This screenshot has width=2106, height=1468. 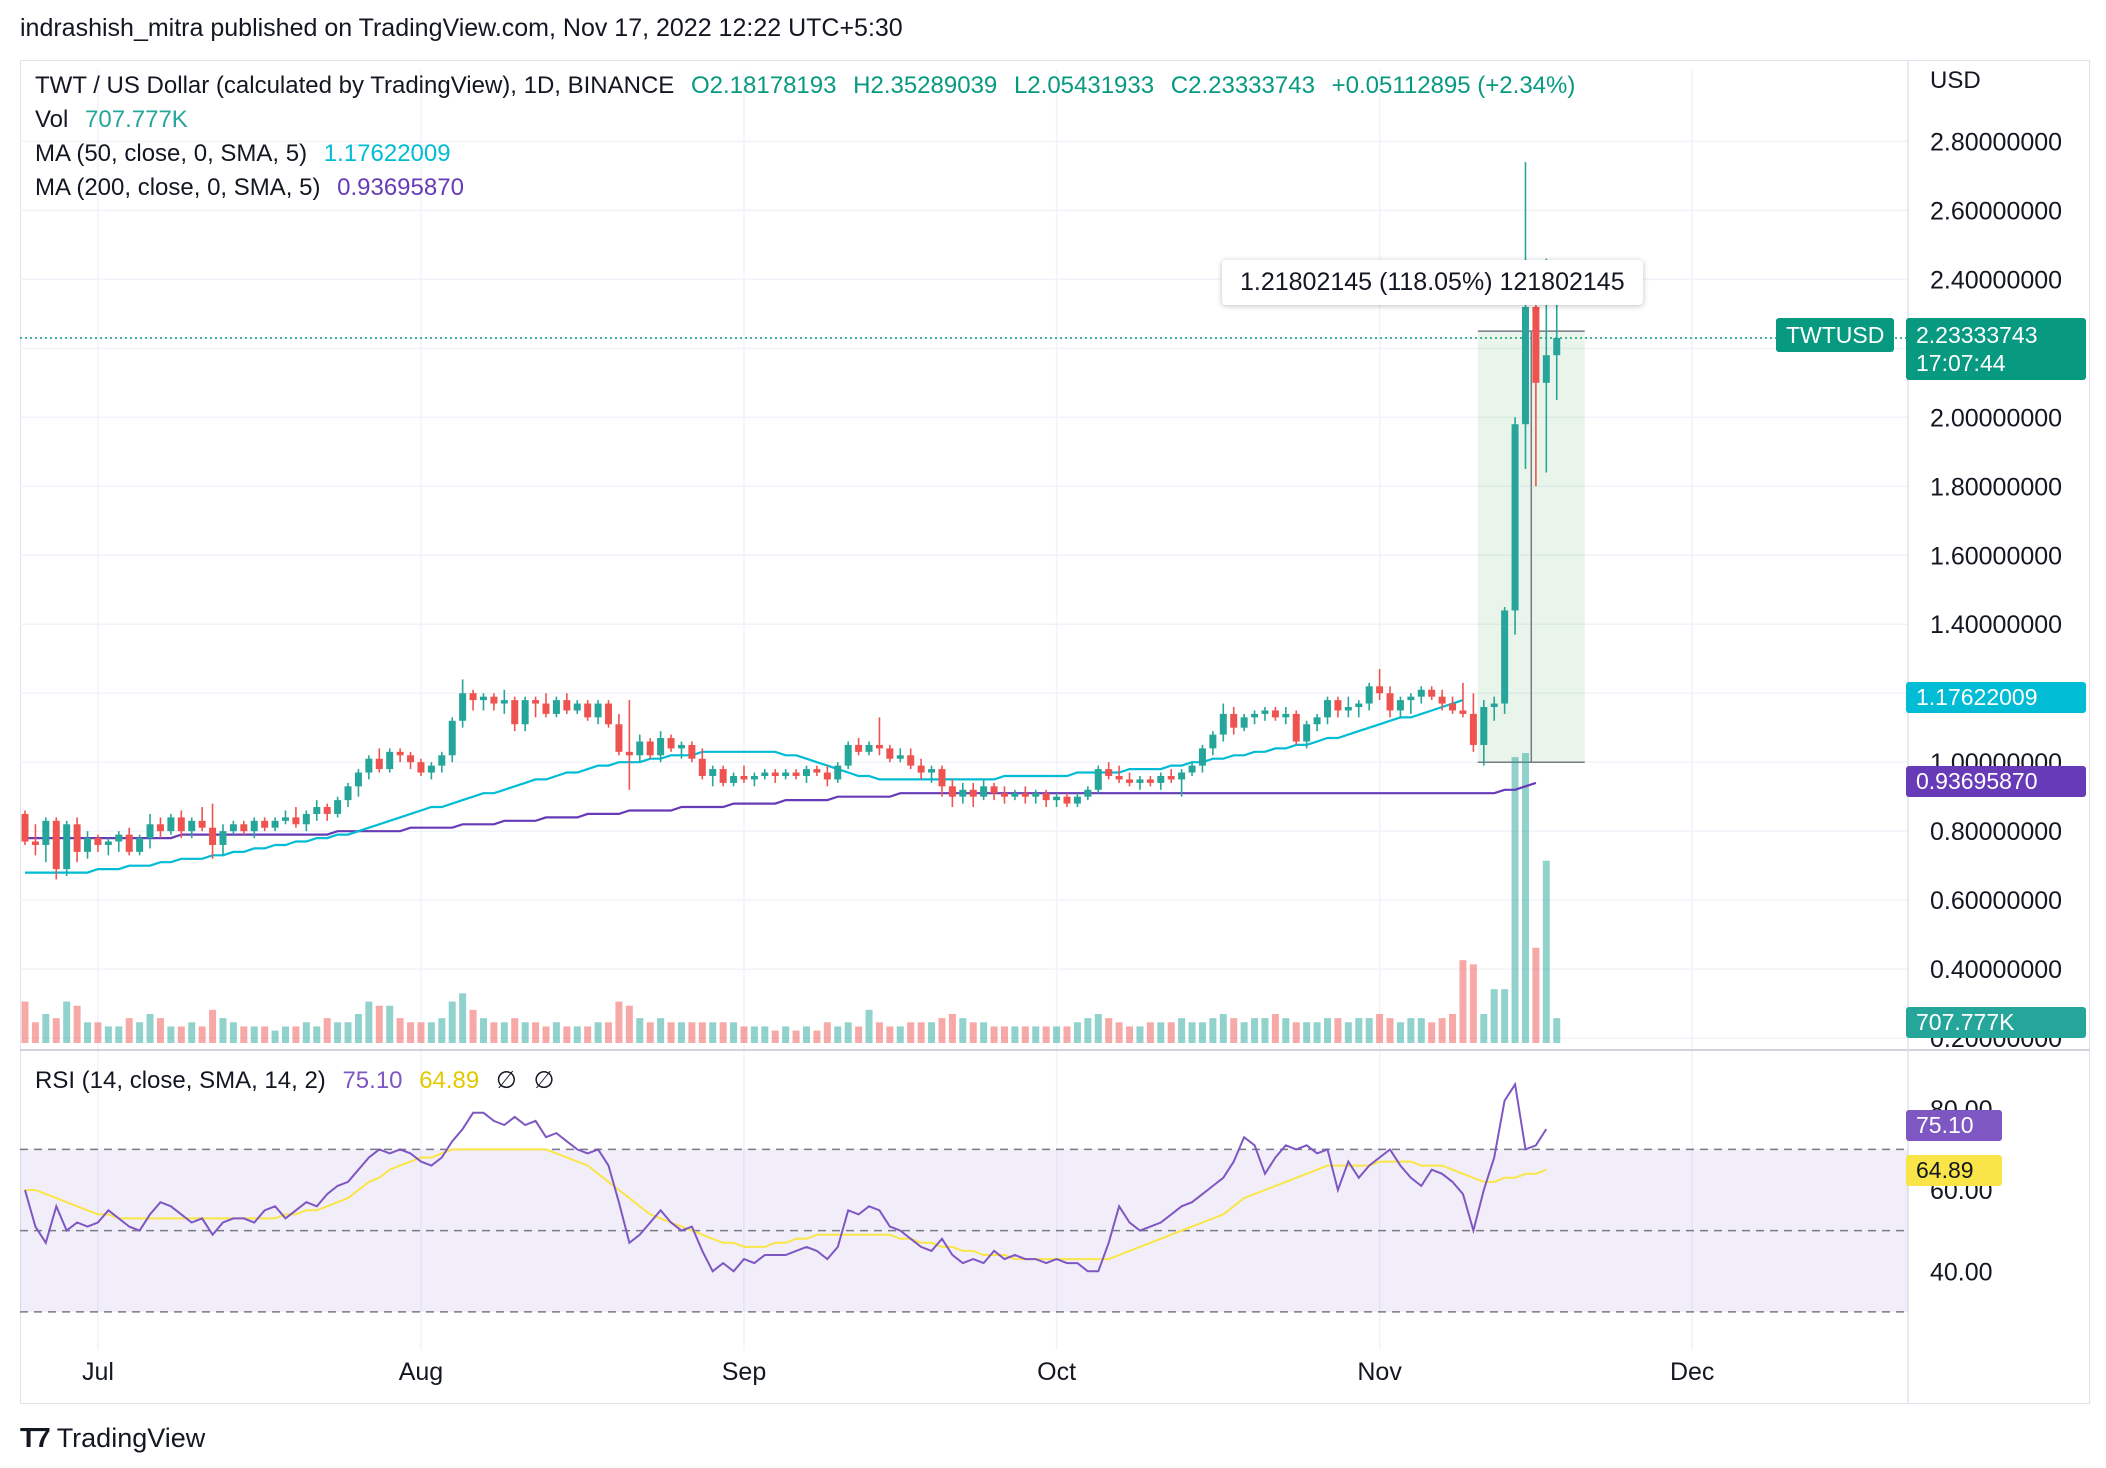 I want to click on price-tick-label: 1.40000000, so click(x=1996, y=625).